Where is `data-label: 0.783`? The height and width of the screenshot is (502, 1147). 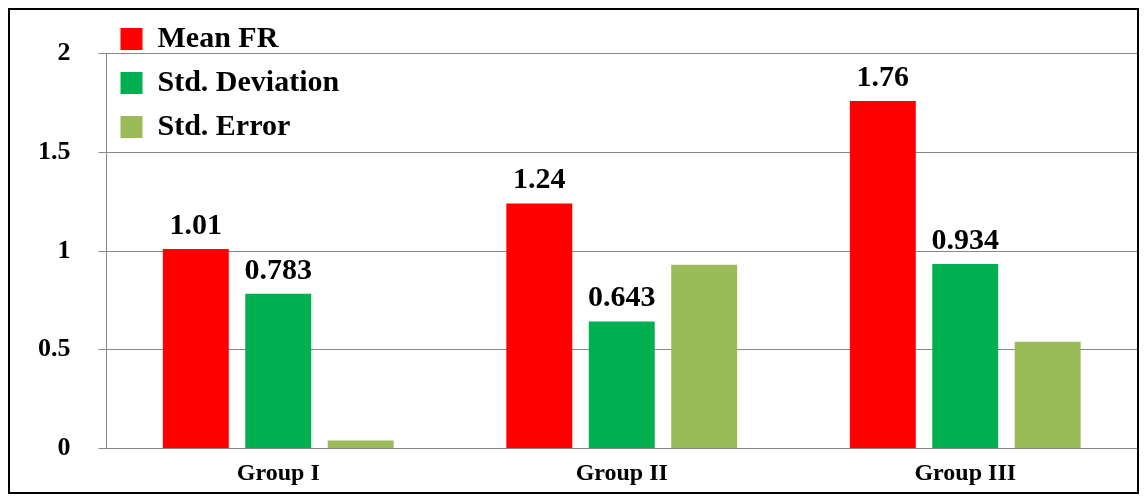
data-label: 0.783 is located at coordinates (278, 268).